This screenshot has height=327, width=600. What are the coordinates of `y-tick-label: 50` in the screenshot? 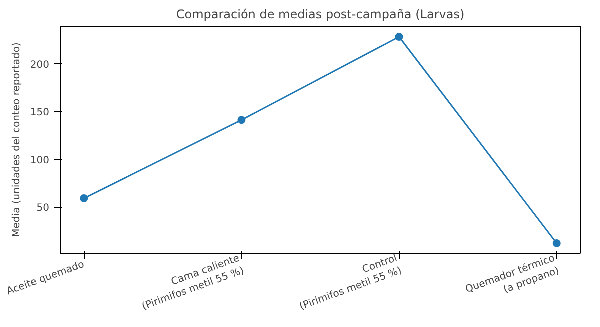 It's located at (43, 208).